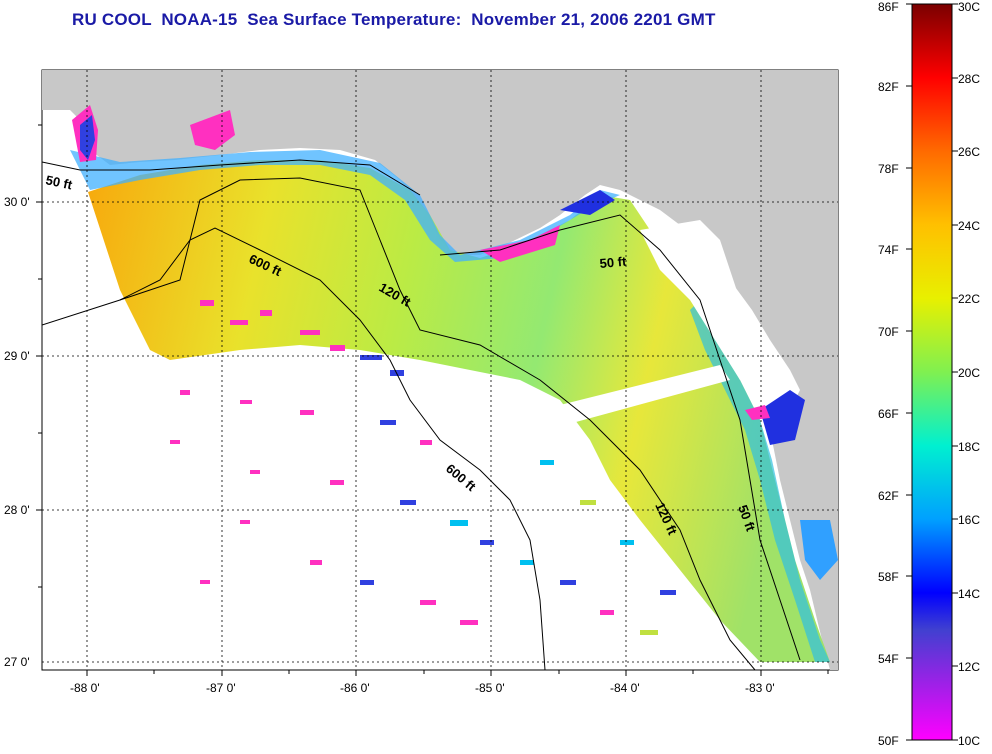 Image resolution: width=992 pixels, height=754 pixels. I want to click on colorbar, so click(932, 372).